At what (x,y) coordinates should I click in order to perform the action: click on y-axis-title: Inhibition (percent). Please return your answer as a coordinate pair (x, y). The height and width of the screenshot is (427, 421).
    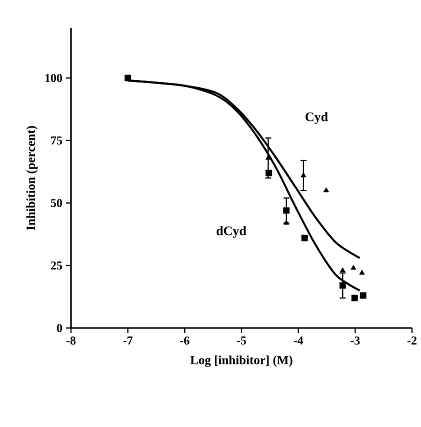
    Looking at the image, I should click on (32, 178).